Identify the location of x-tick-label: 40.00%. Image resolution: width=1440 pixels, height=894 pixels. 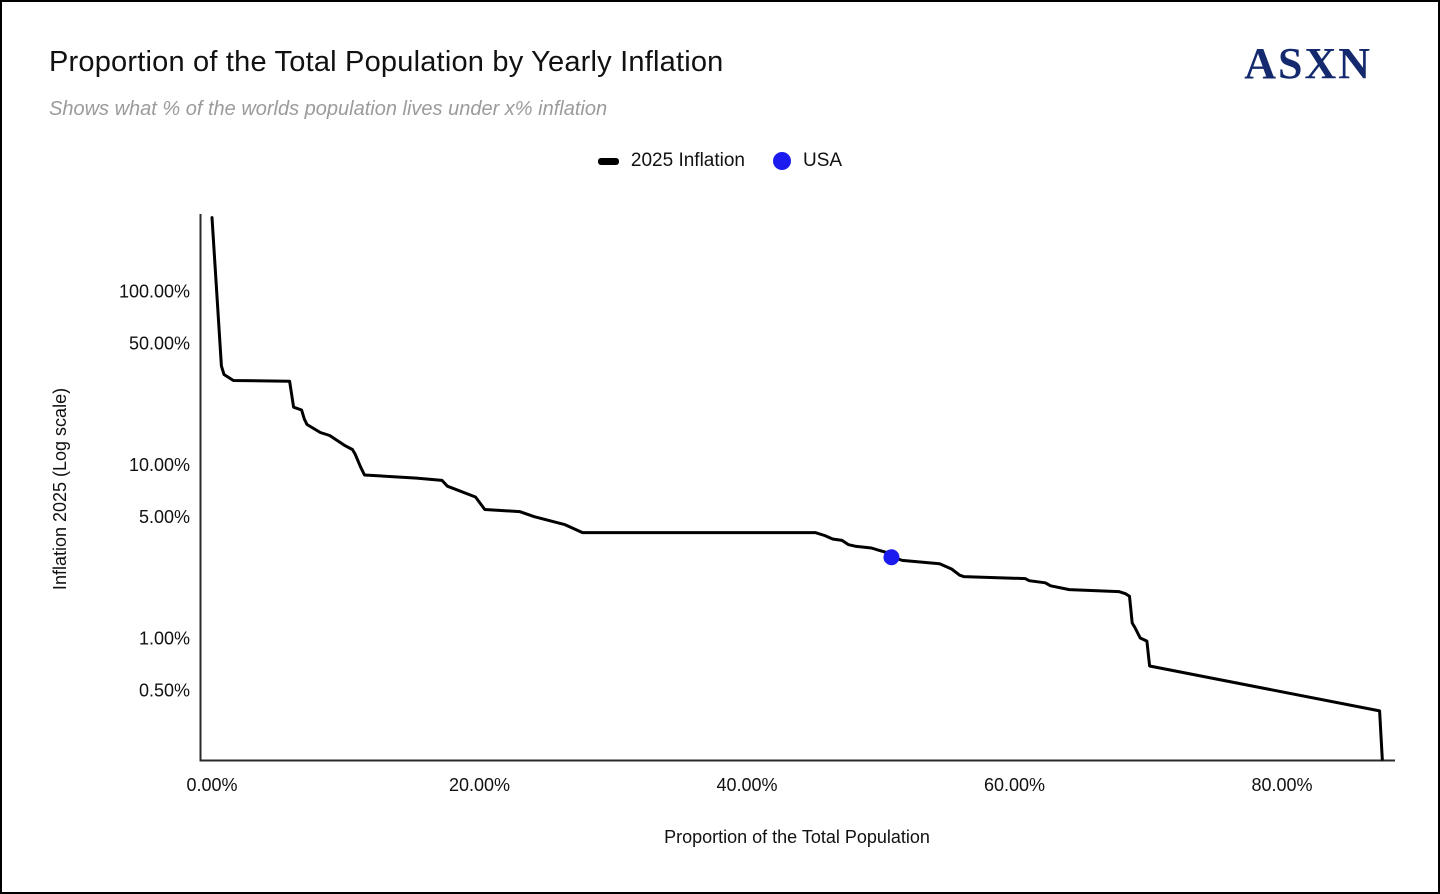
(746, 785).